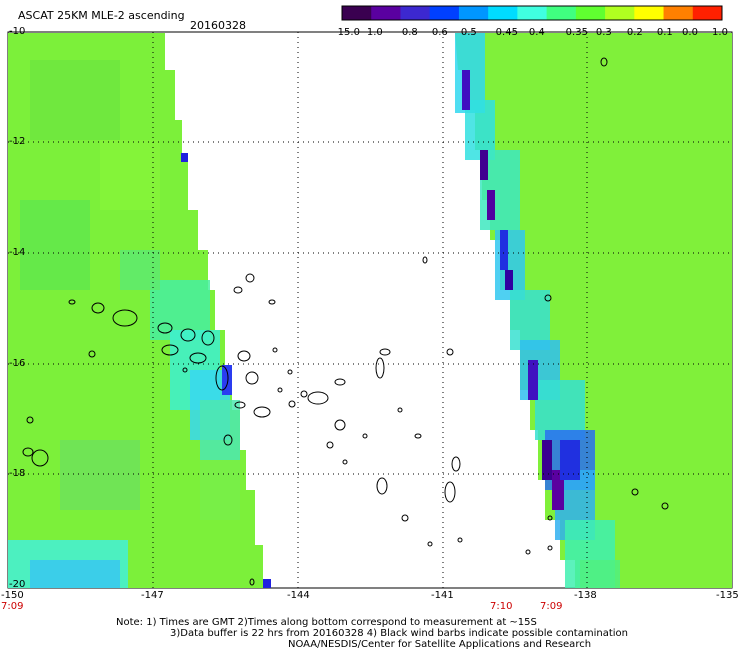 The width and height of the screenshot is (740, 650). Describe the element at coordinates (535, 32) in the screenshot. I see `colorbar-label: -0.4` at that location.